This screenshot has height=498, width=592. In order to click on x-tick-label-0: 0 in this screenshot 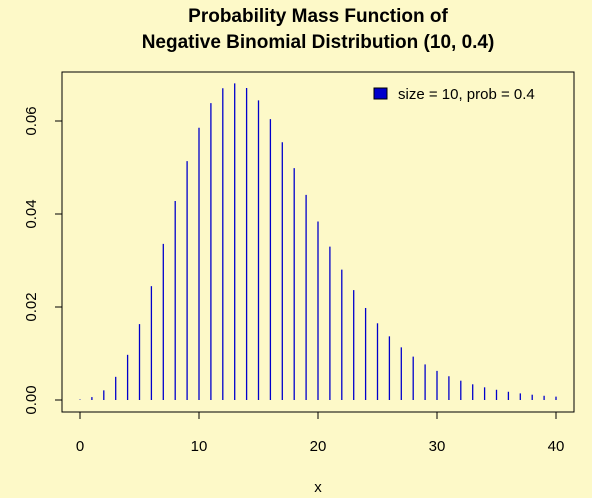, I will do `click(80, 446)`.